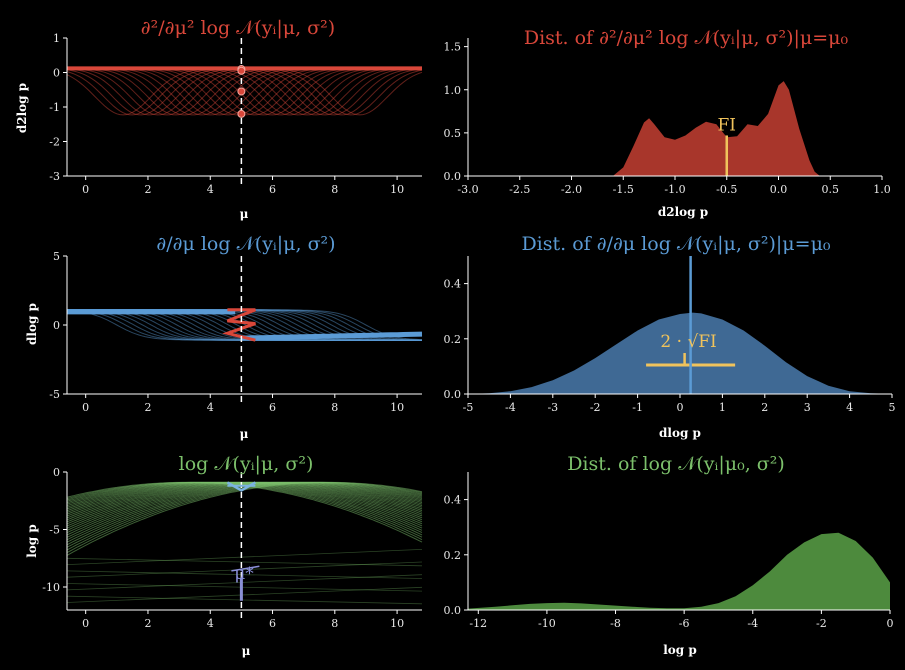 The width and height of the screenshot is (905, 670). I want to click on p6-axes: -12 -10 -8 -6 -4 -2 0 0.4 0.2 0.0, so click(669, 551).